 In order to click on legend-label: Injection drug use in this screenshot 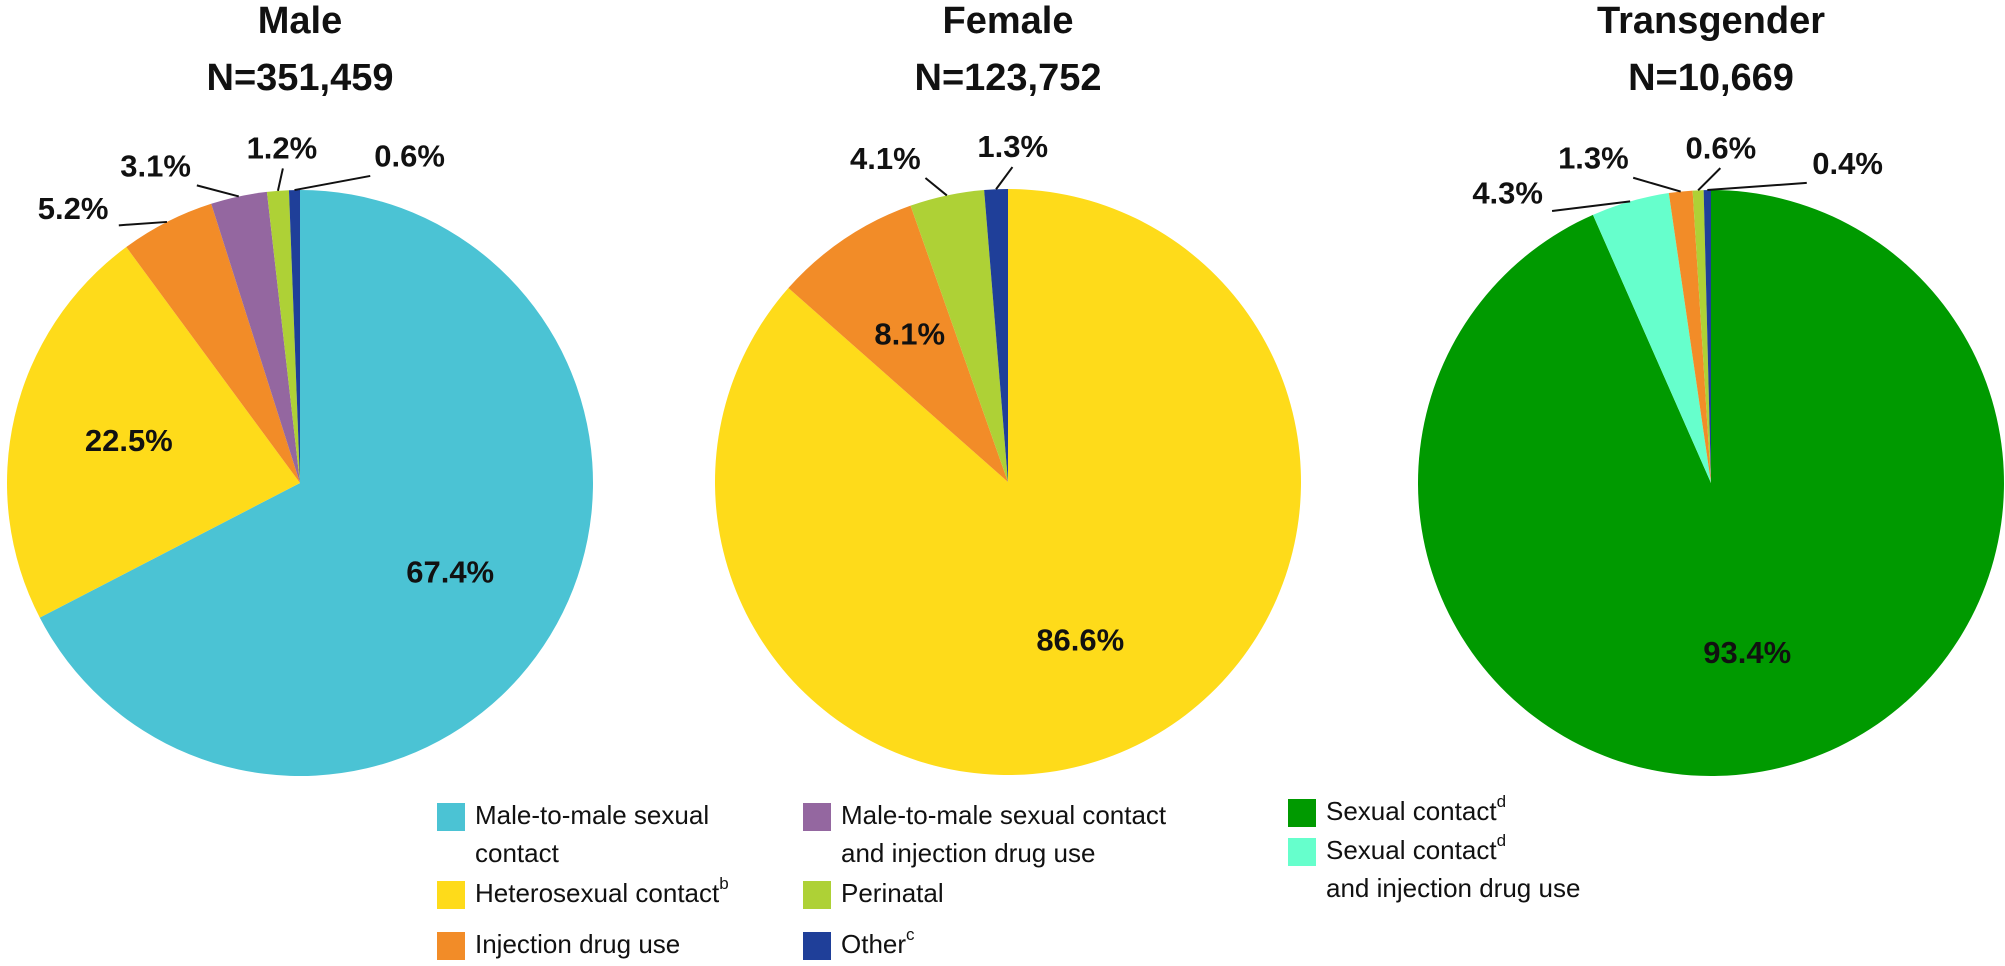, I will do `click(577, 944)`.